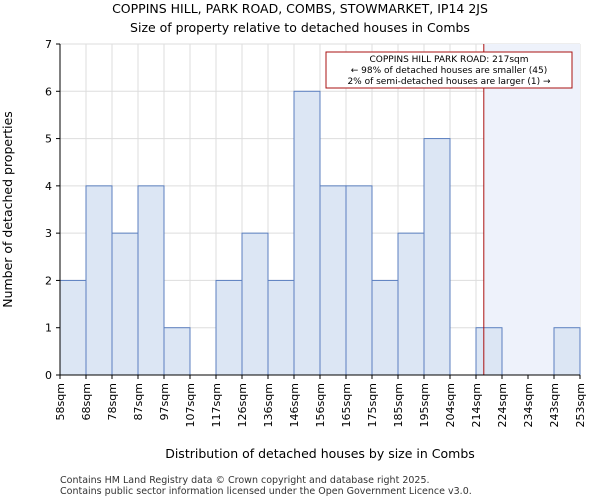  Describe the element at coordinates (528, 405) in the screenshot. I see `x-tick-label: 234sqm` at that location.